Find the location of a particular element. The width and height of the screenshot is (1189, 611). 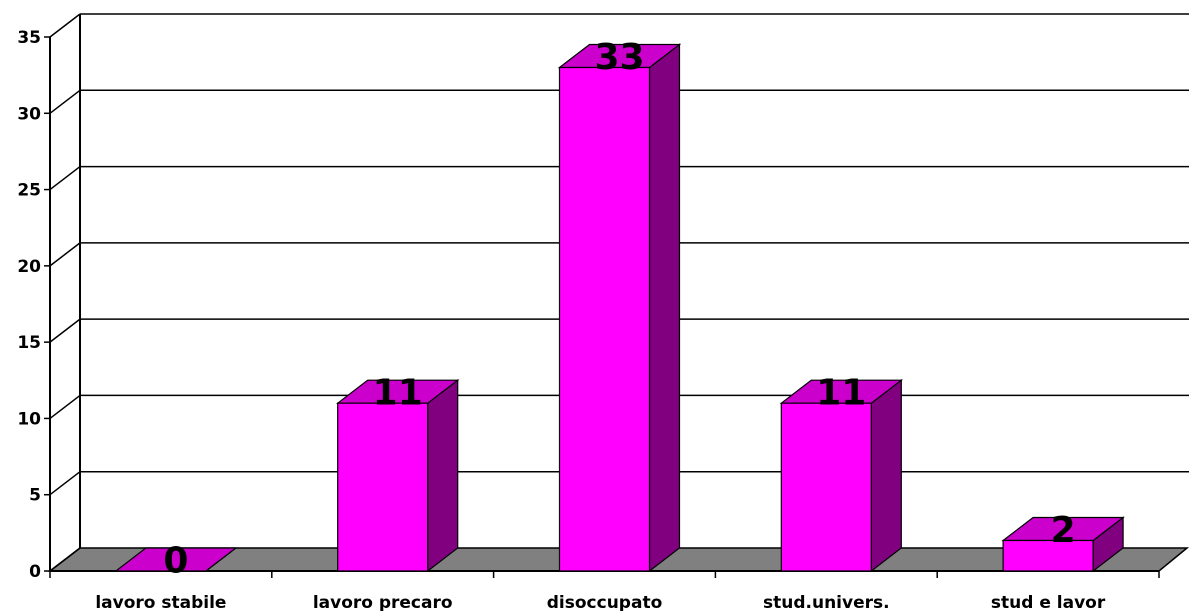

data-label: 0 is located at coordinates (175, 561).